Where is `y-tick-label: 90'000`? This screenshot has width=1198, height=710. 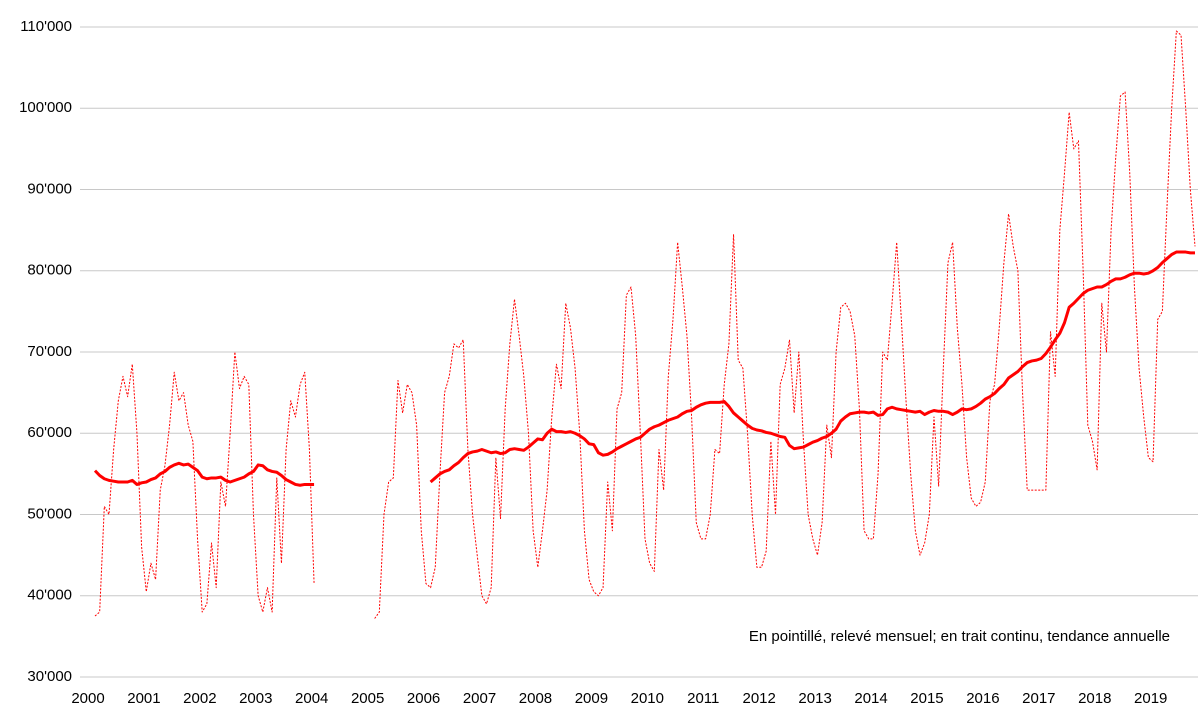
y-tick-label: 90'000 is located at coordinates (49, 188).